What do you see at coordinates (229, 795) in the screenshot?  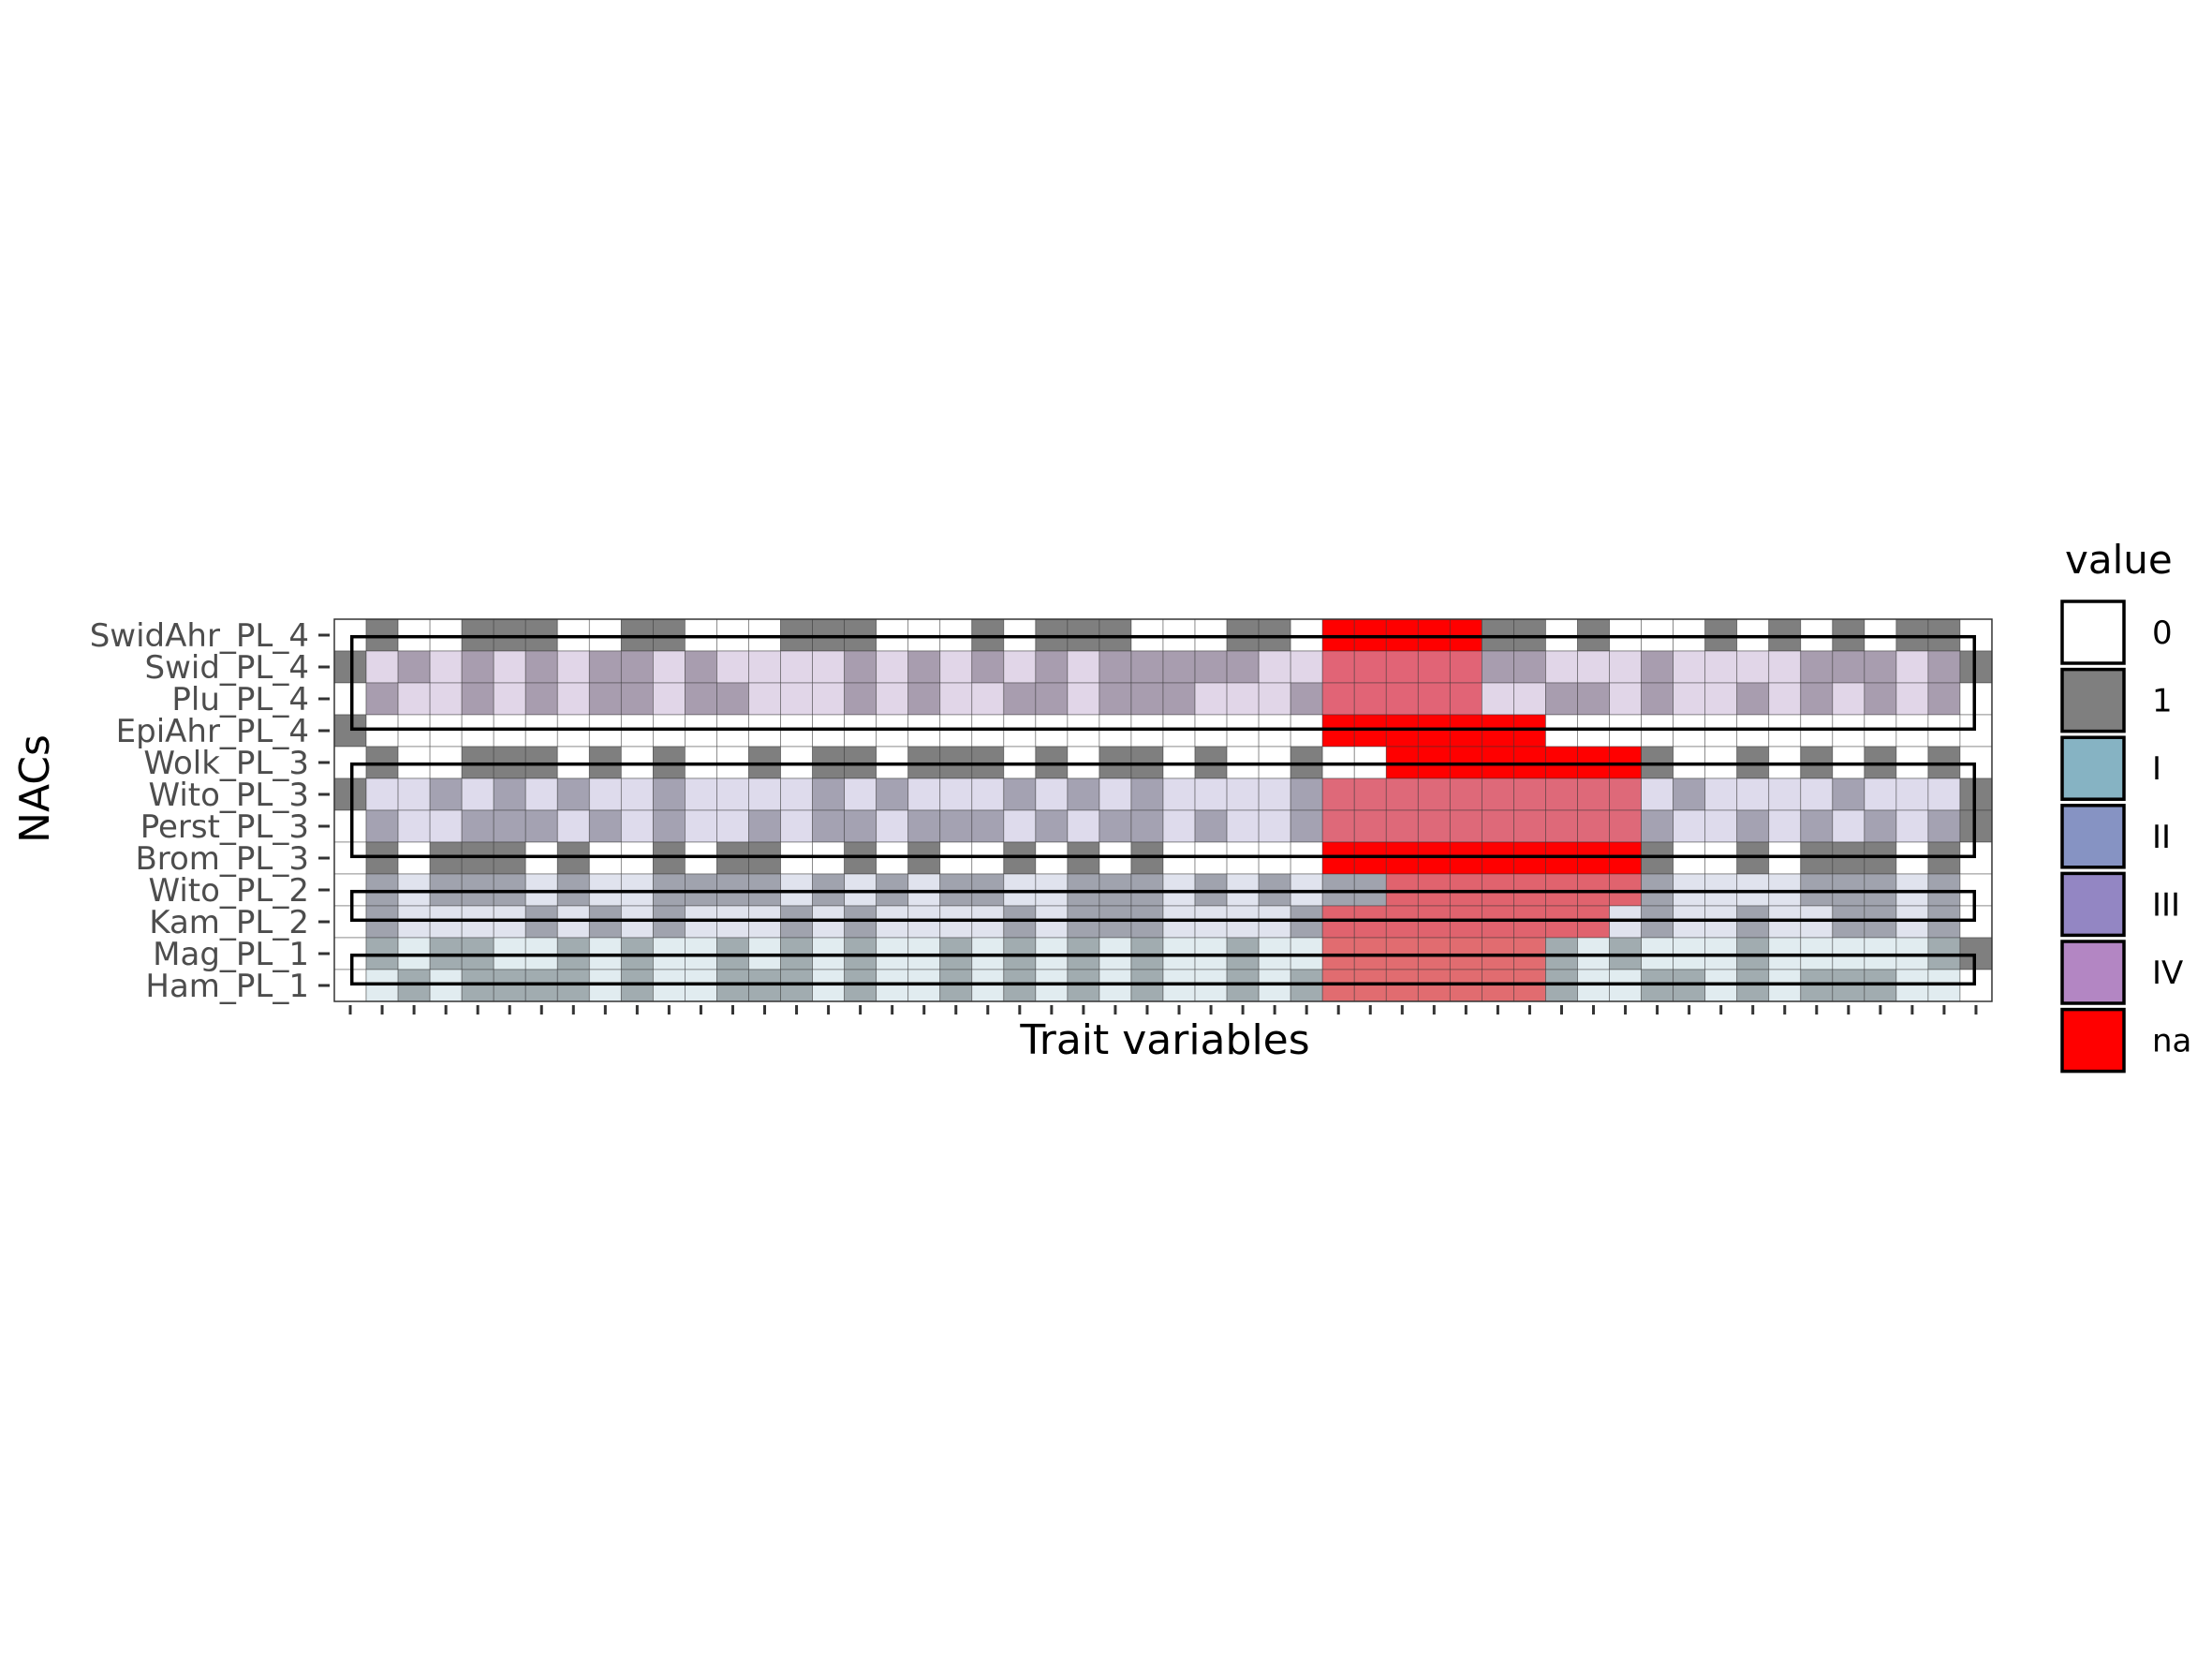 I see `y-tick-label: Wito_PL_3` at bounding box center [229, 795].